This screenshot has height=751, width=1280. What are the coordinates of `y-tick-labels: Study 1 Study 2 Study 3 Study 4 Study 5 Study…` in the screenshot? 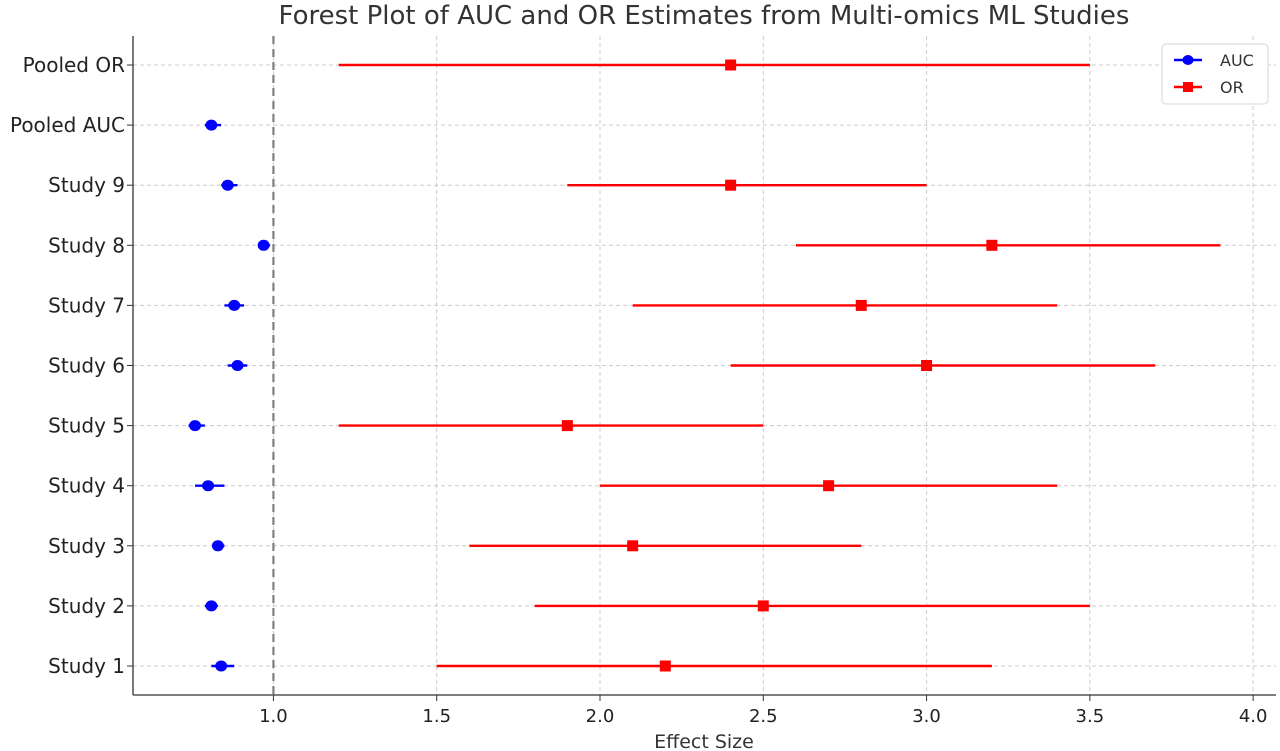 It's located at (71, 365).